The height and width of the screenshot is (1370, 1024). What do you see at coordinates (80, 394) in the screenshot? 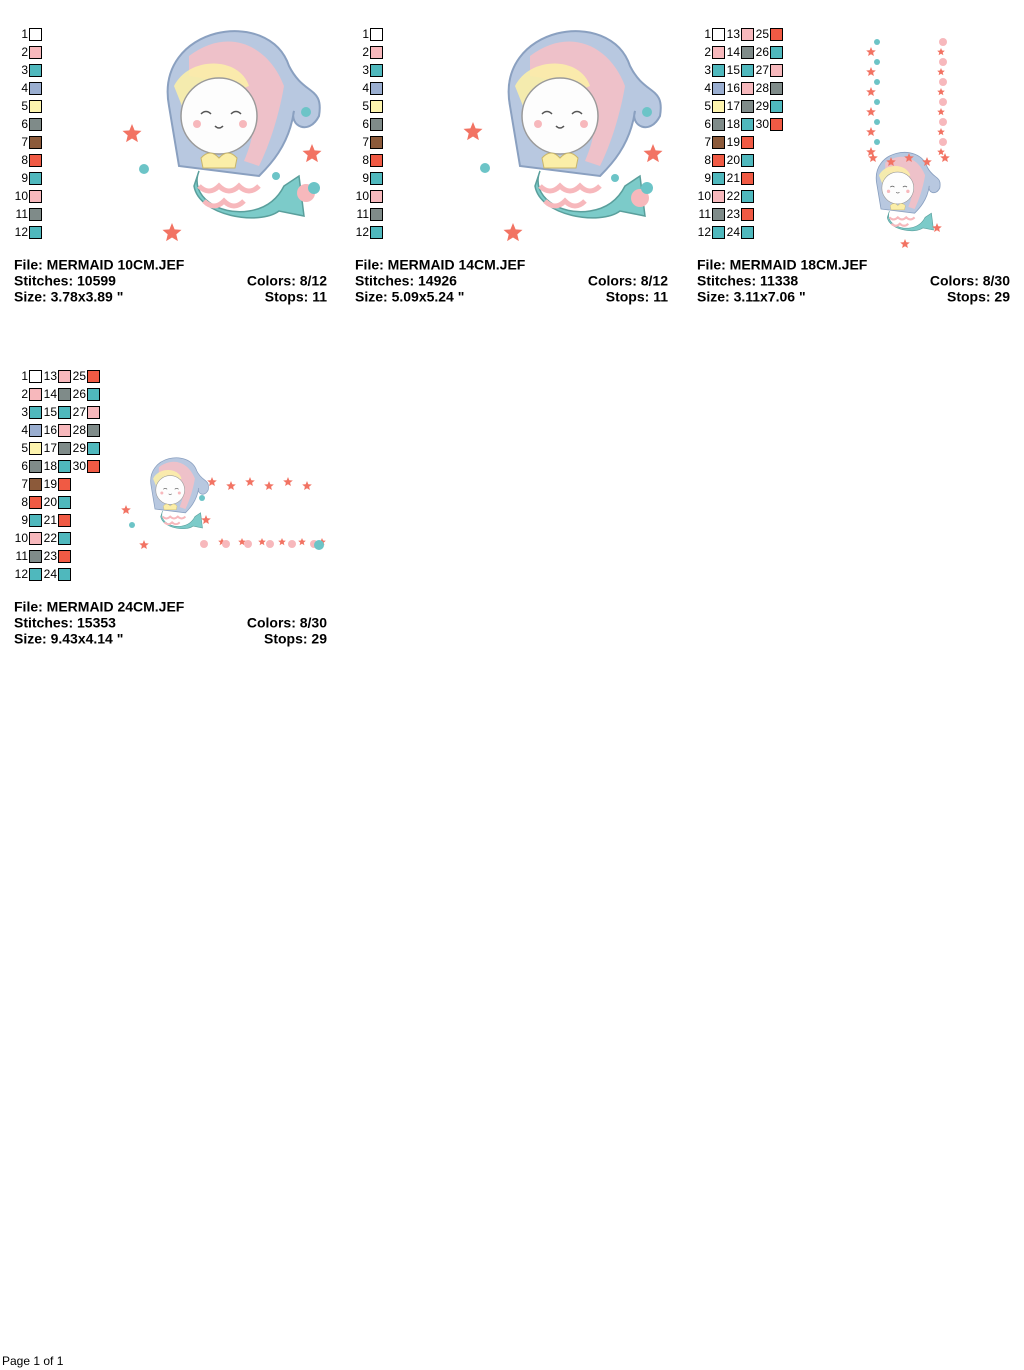
I see `swatch-number: 26` at bounding box center [80, 394].